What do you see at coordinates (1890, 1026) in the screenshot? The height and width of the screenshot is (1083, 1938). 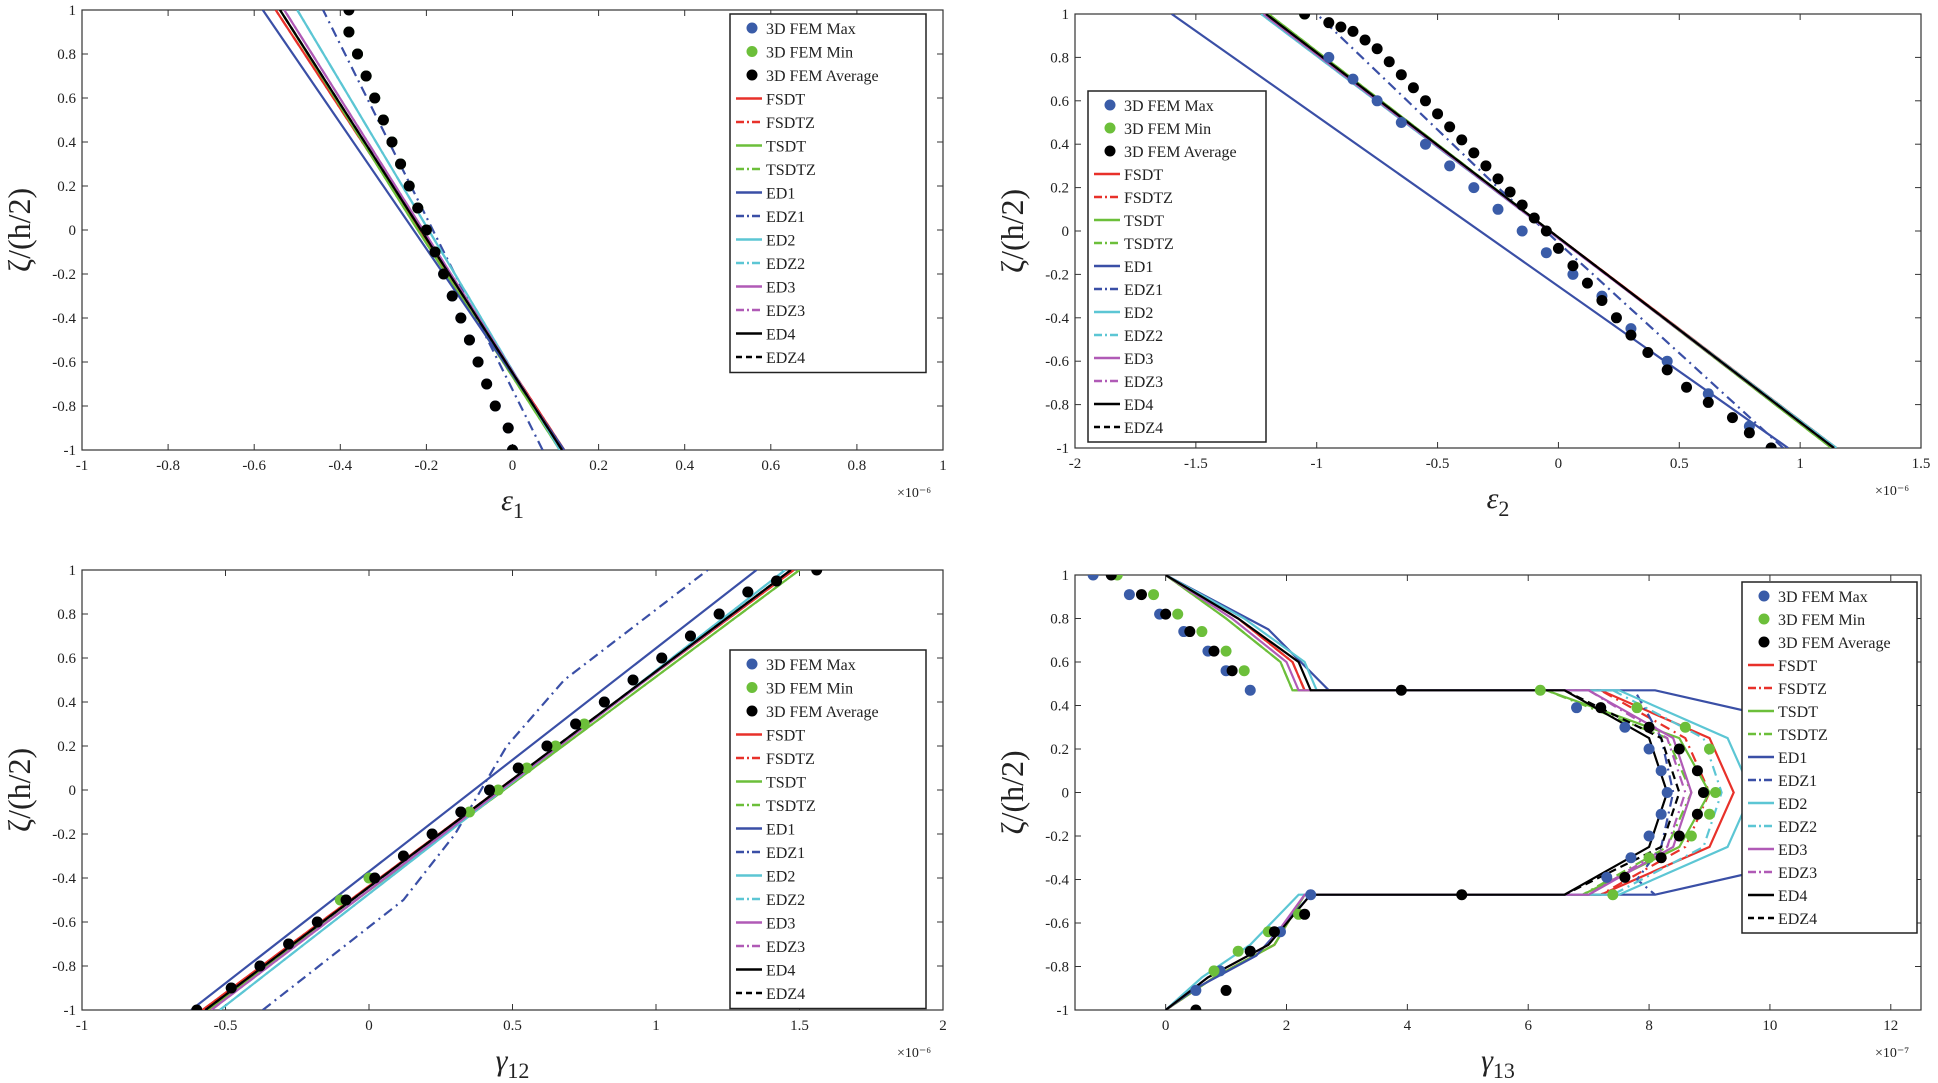 I see `x-tick-label: 12` at bounding box center [1890, 1026].